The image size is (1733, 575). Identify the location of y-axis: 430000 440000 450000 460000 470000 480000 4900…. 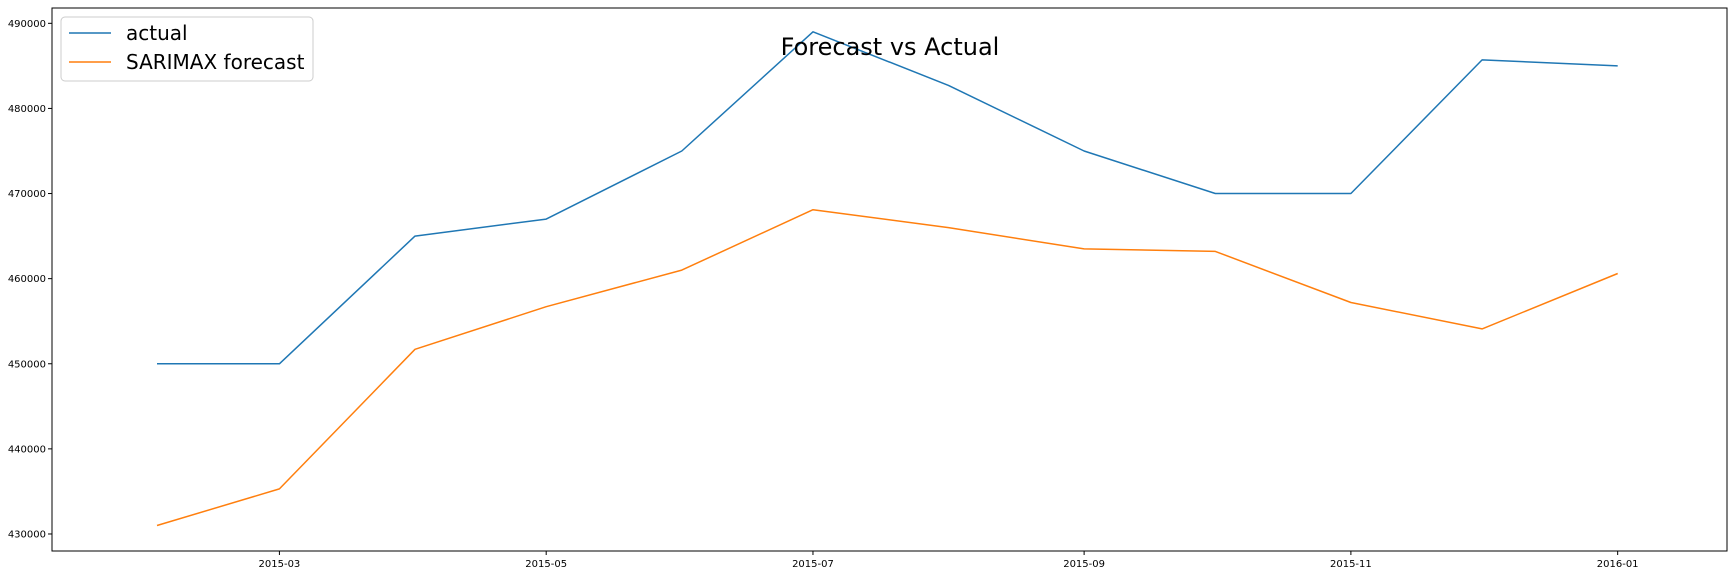
(30, 279).